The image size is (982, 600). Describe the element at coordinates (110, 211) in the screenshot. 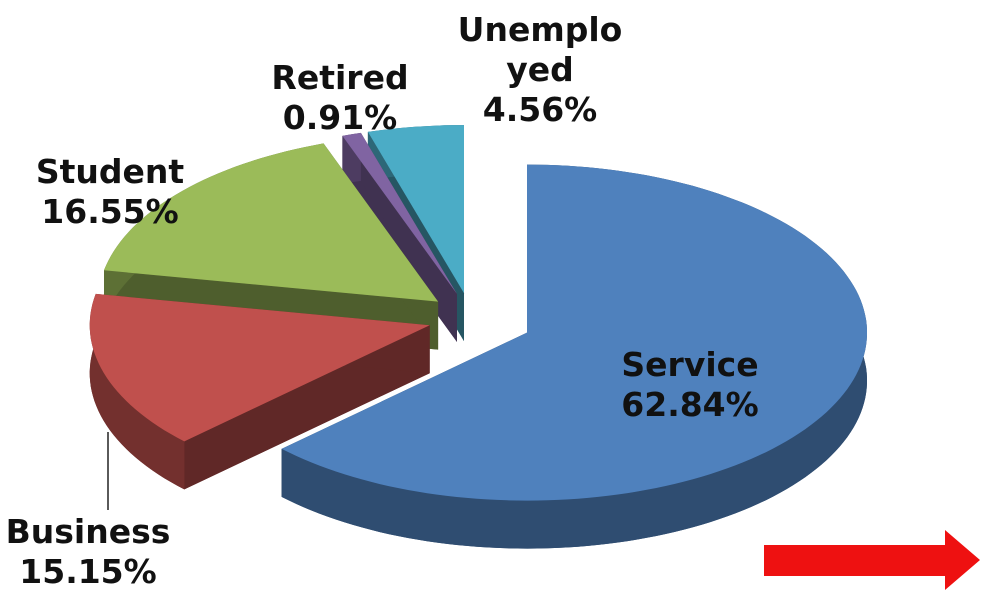

I see `value-label: 16.55%` at that location.